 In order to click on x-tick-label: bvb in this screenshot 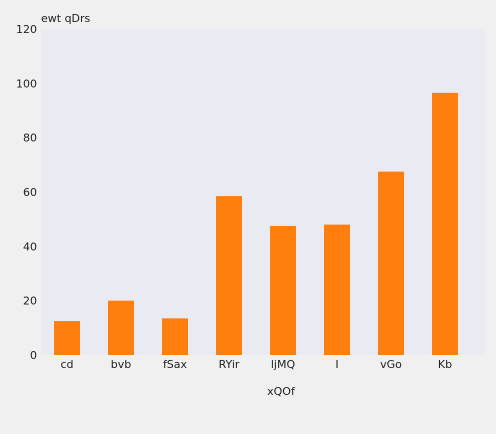, I will do `click(121, 364)`.